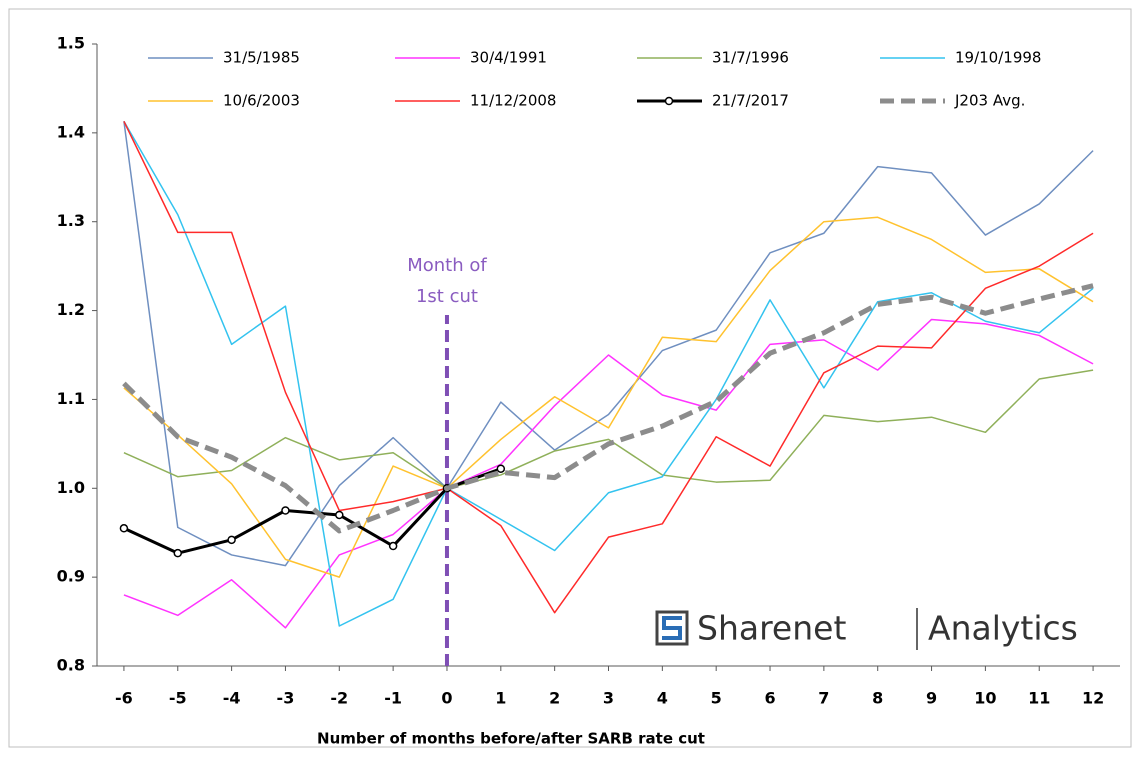 Image resolution: width=1140 pixels, height=760 pixels. Describe the element at coordinates (178, 698) in the screenshot. I see `x-tick-label: -5` at that location.